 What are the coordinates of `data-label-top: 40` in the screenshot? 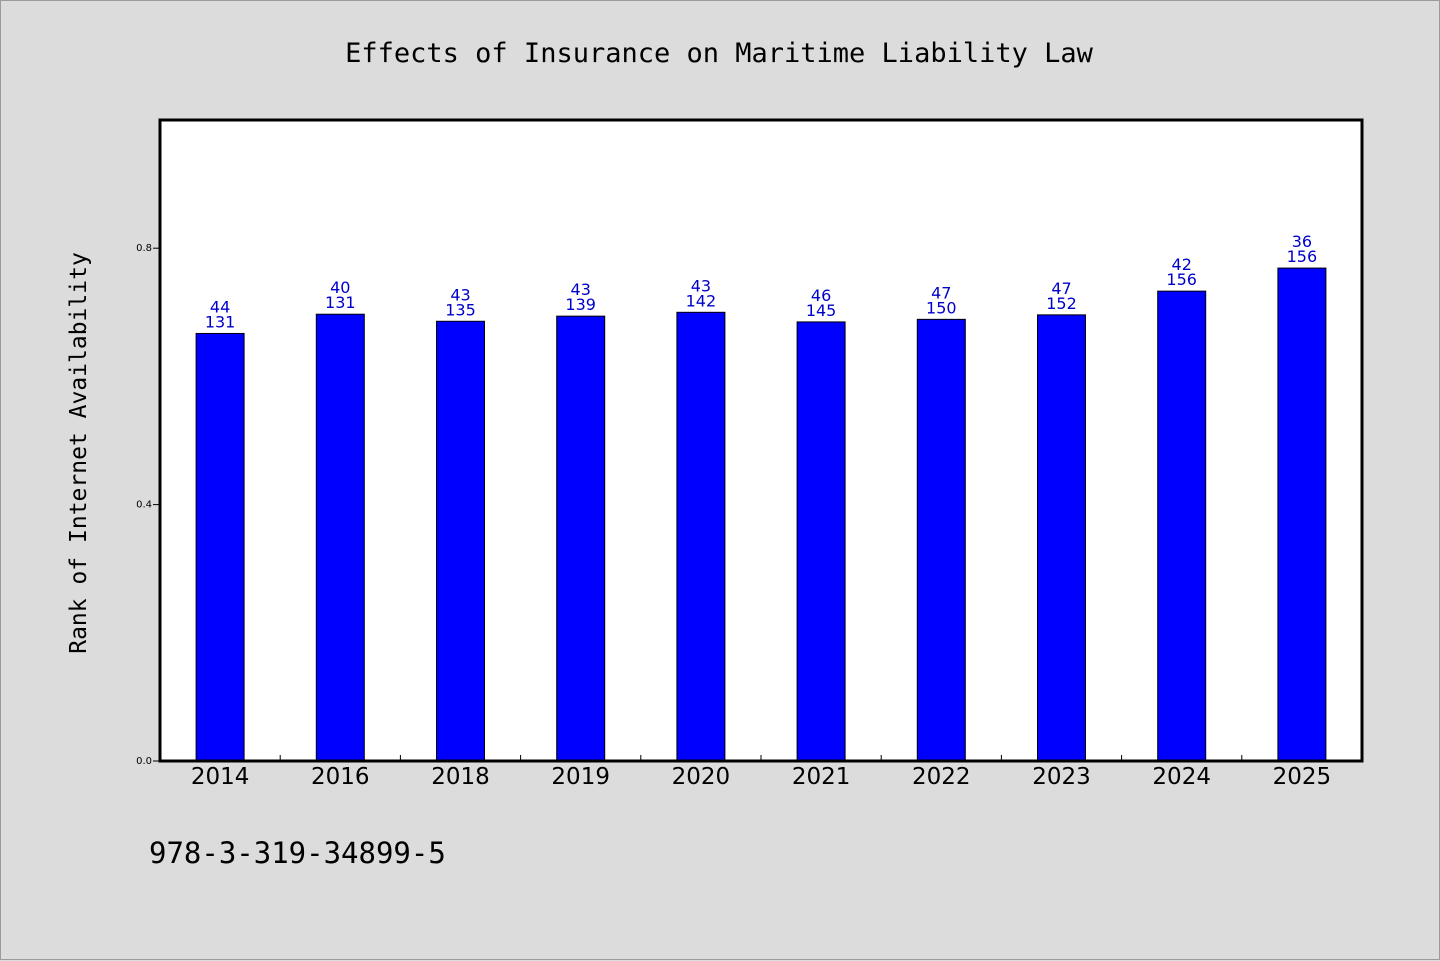 It's located at (340, 287).